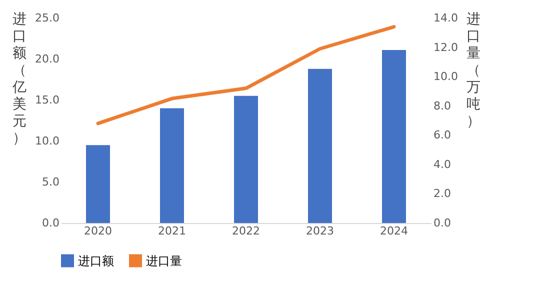 This screenshot has height=302, width=554. I want to click on y2-tick-label: 6.0, so click(442, 135).